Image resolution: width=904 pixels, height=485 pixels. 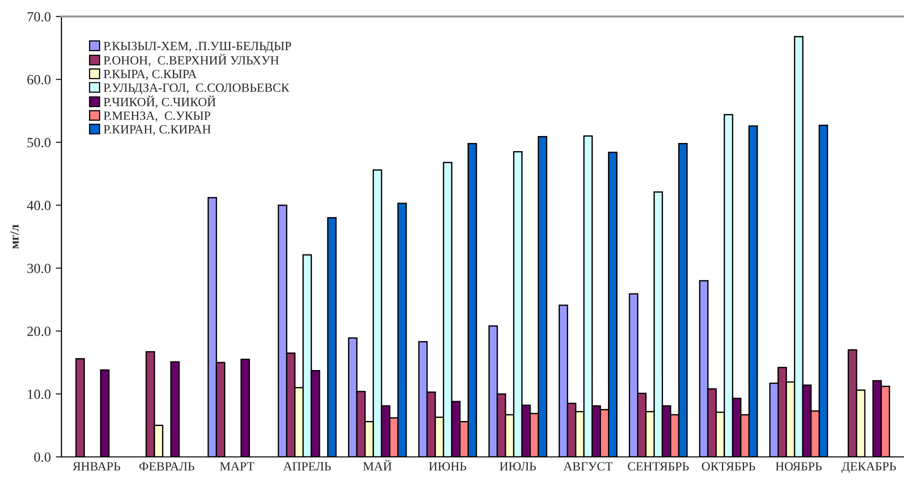 What do you see at coordinates (39, 79) in the screenshot?
I see `y-tick-label: 60.0` at bounding box center [39, 79].